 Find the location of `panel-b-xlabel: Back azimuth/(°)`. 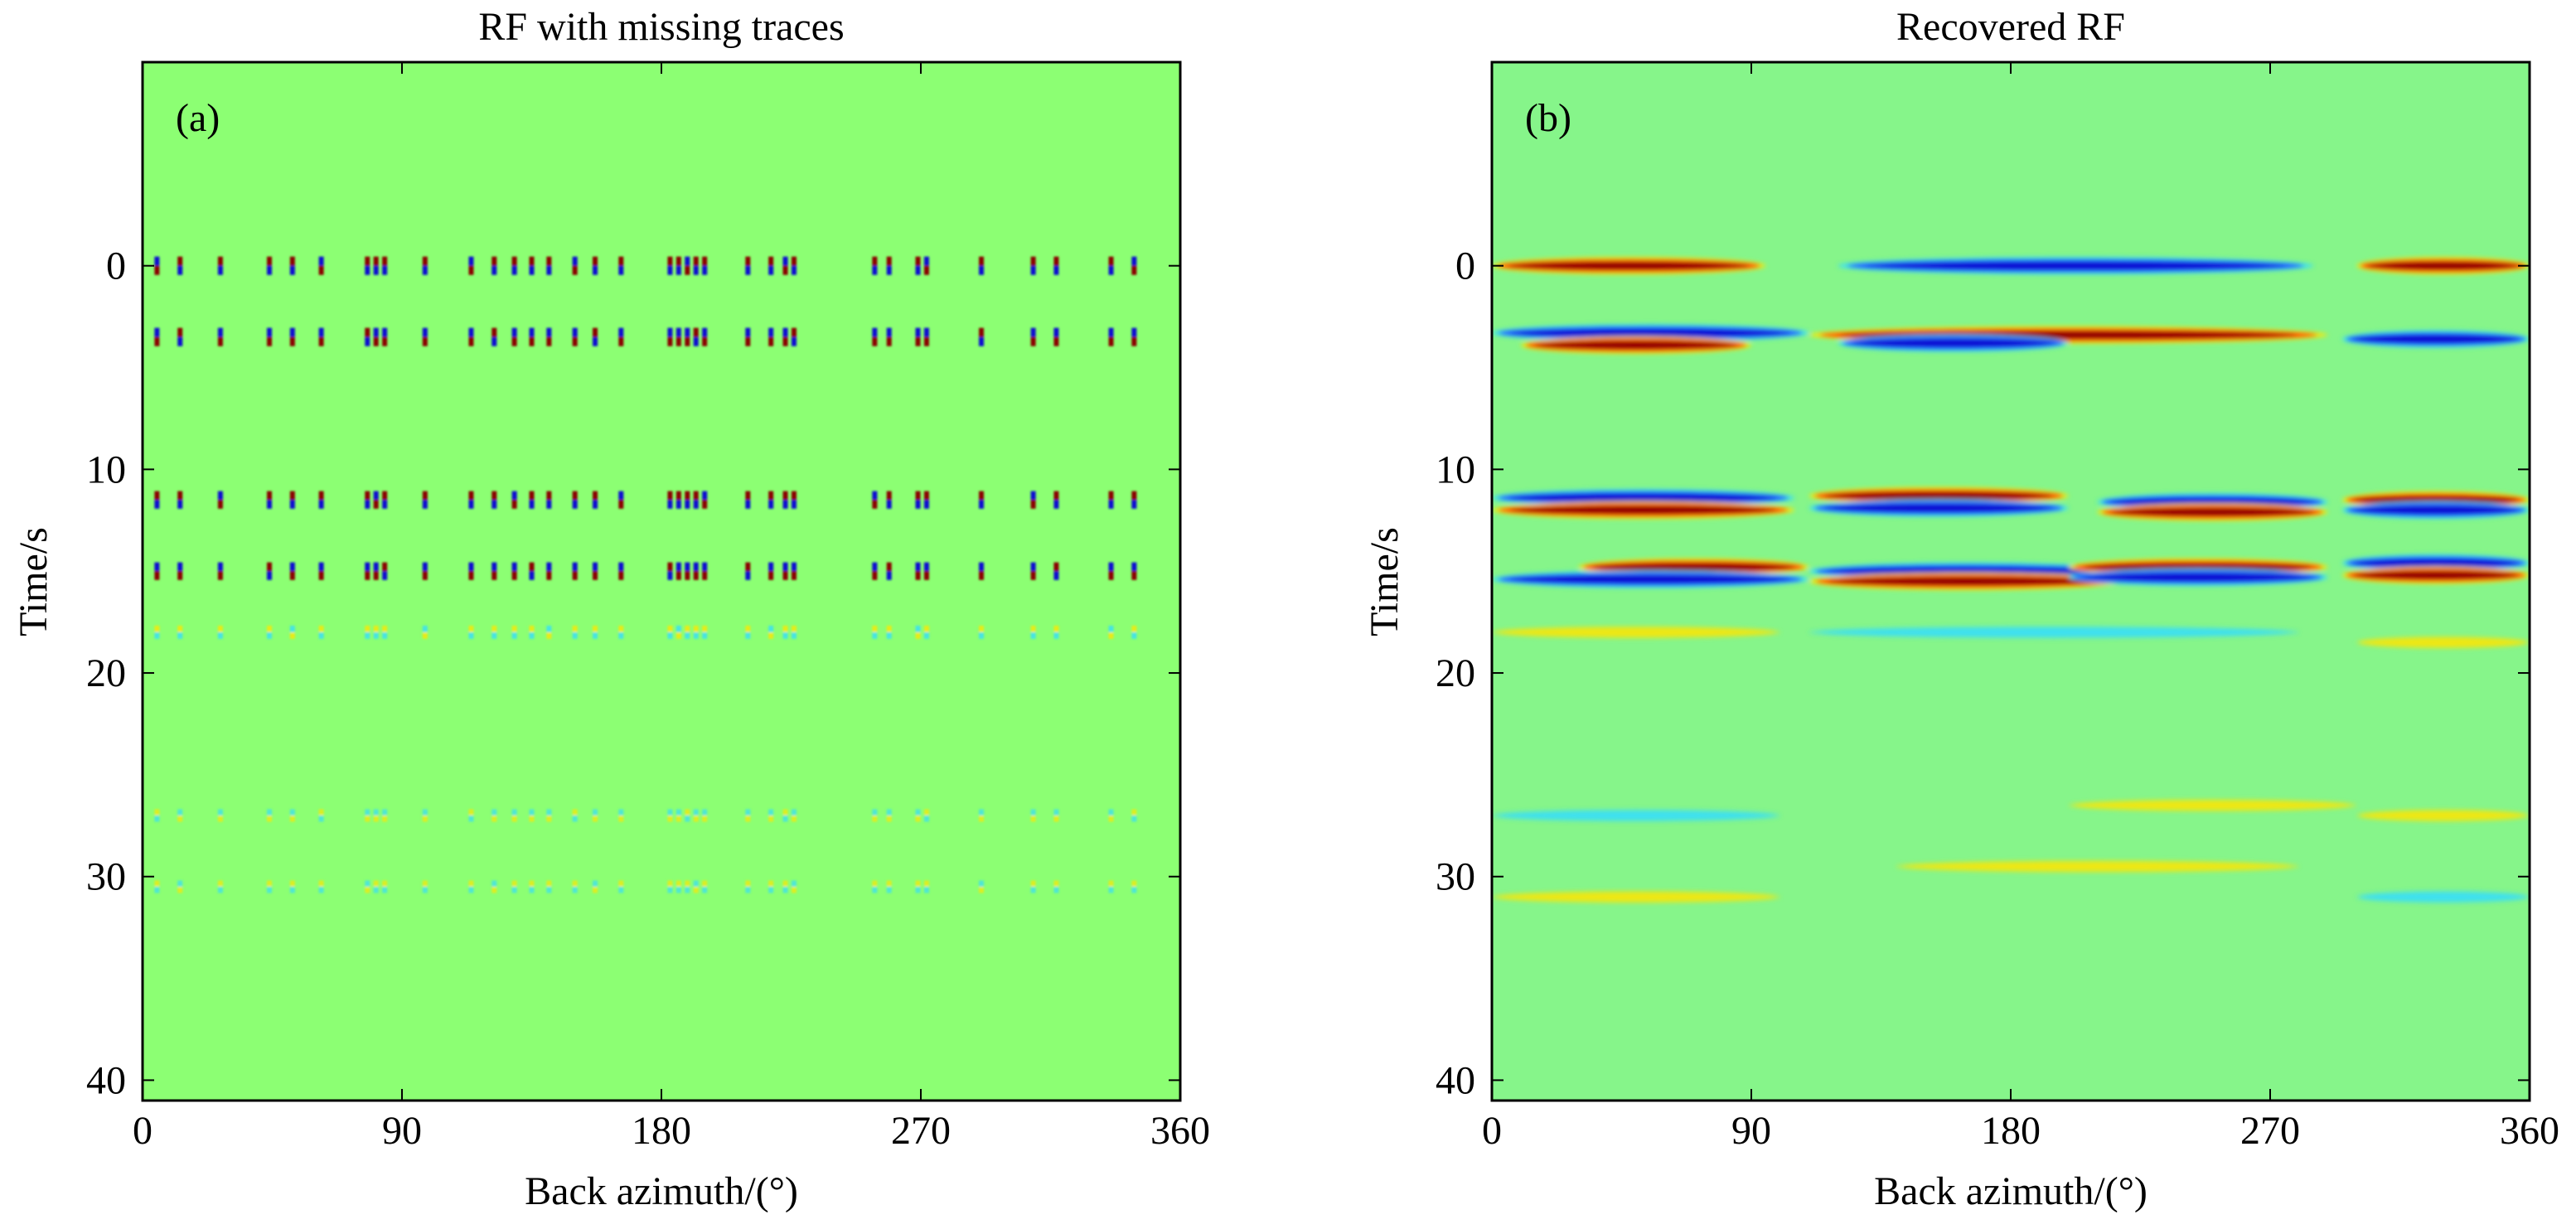

panel-b-xlabel: Back azimuth/(°) is located at coordinates (2010, 1191).